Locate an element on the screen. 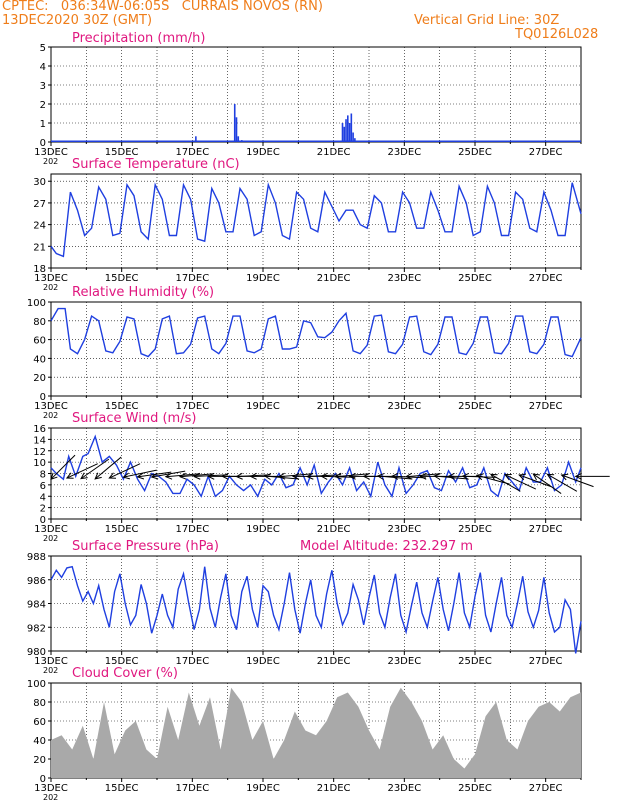  precipitation-xtick-label: 19DEC is located at coordinates (263, 152).